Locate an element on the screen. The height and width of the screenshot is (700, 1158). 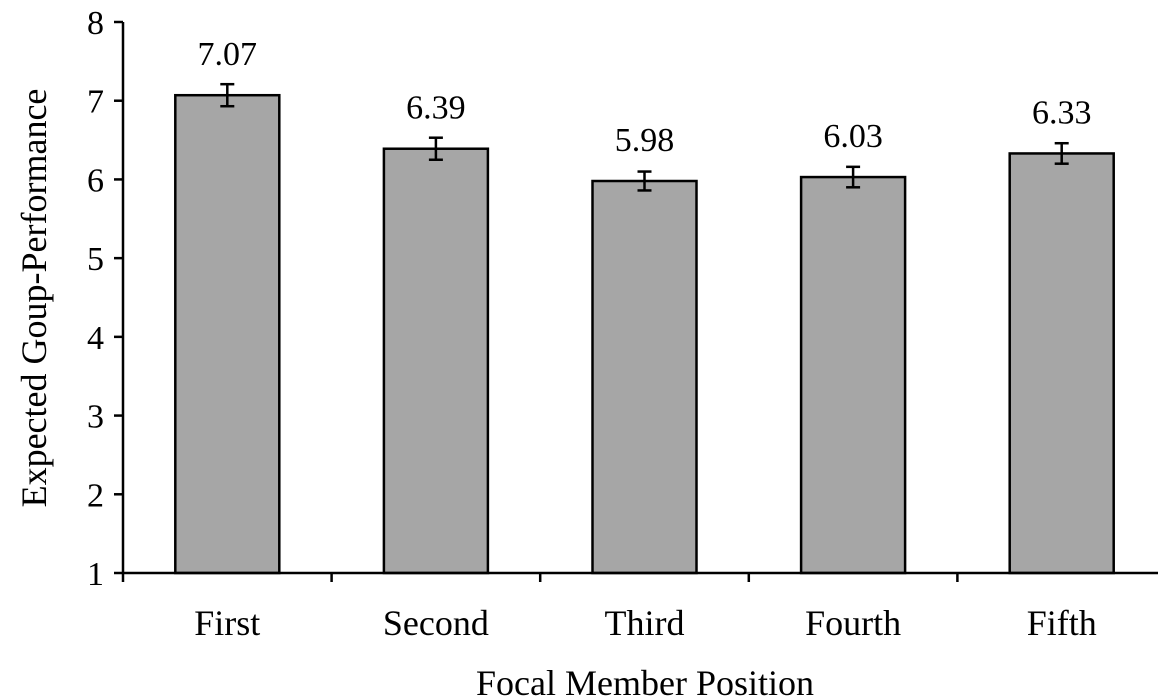
y-tick-label: 6 is located at coordinates (95, 180).